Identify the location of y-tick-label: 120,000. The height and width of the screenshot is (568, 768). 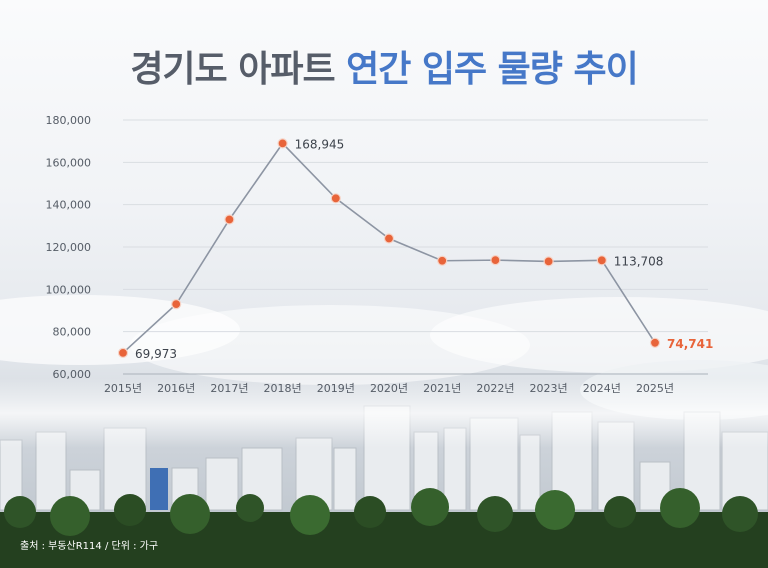
(69, 247).